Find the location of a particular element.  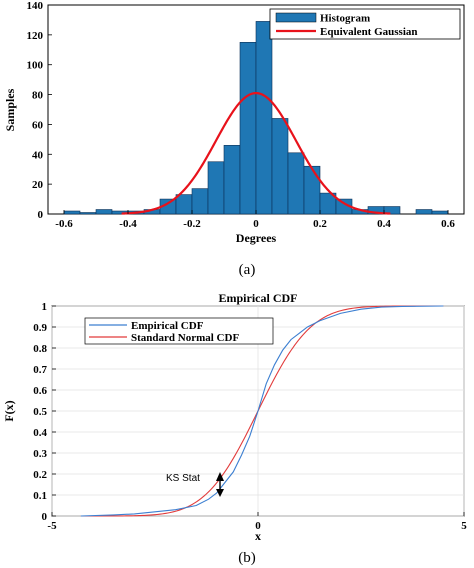

histogram-y-ticks: 0 20 40 60 80 100 120 140 is located at coordinates (39, 110).